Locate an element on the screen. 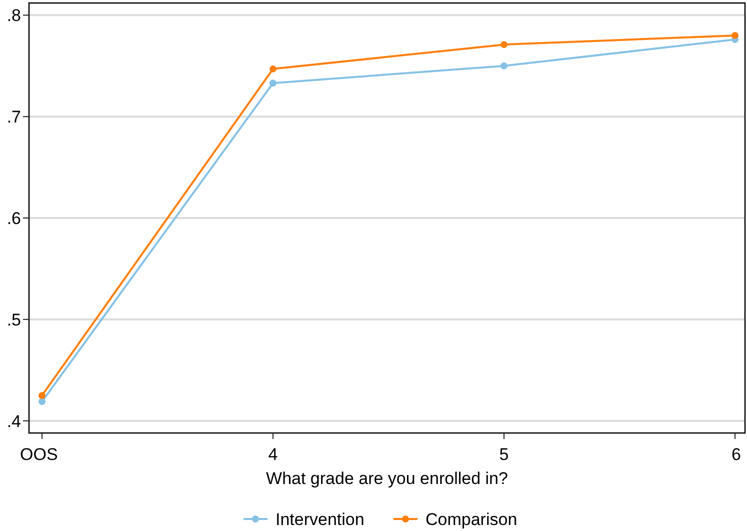 Image resolution: width=747 pixels, height=531 pixels. y-tick-label: .7 is located at coordinates (13, 117).